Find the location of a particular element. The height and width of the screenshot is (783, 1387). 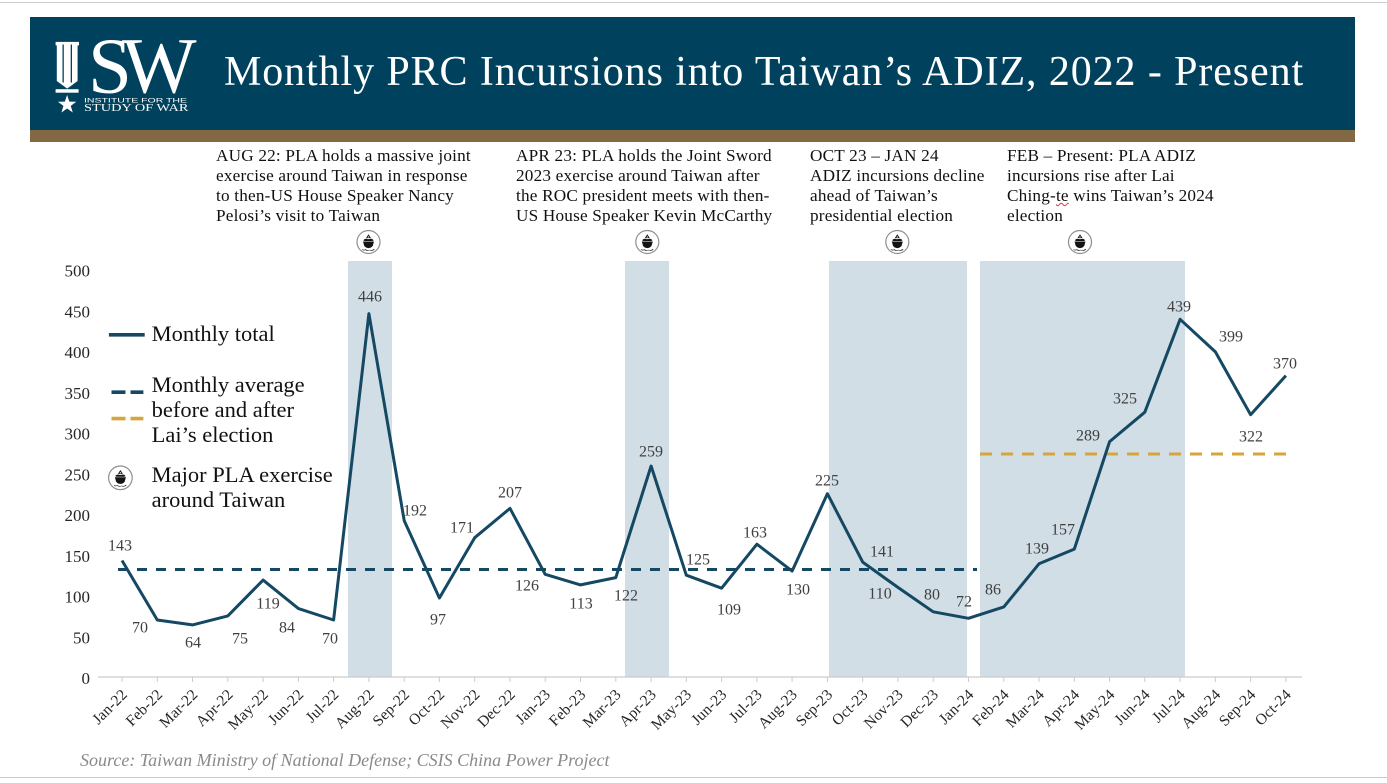

svg-text: May-24 is located at coordinates (1094, 709).